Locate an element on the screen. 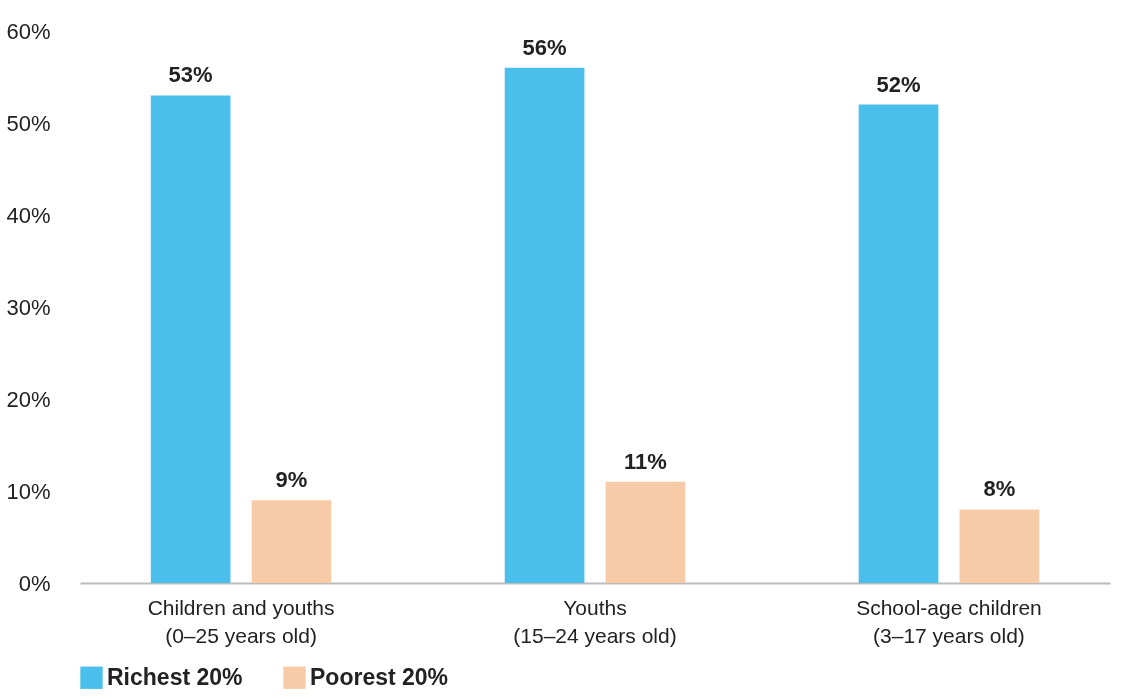  y-tick-label: 20% is located at coordinates (28, 399).